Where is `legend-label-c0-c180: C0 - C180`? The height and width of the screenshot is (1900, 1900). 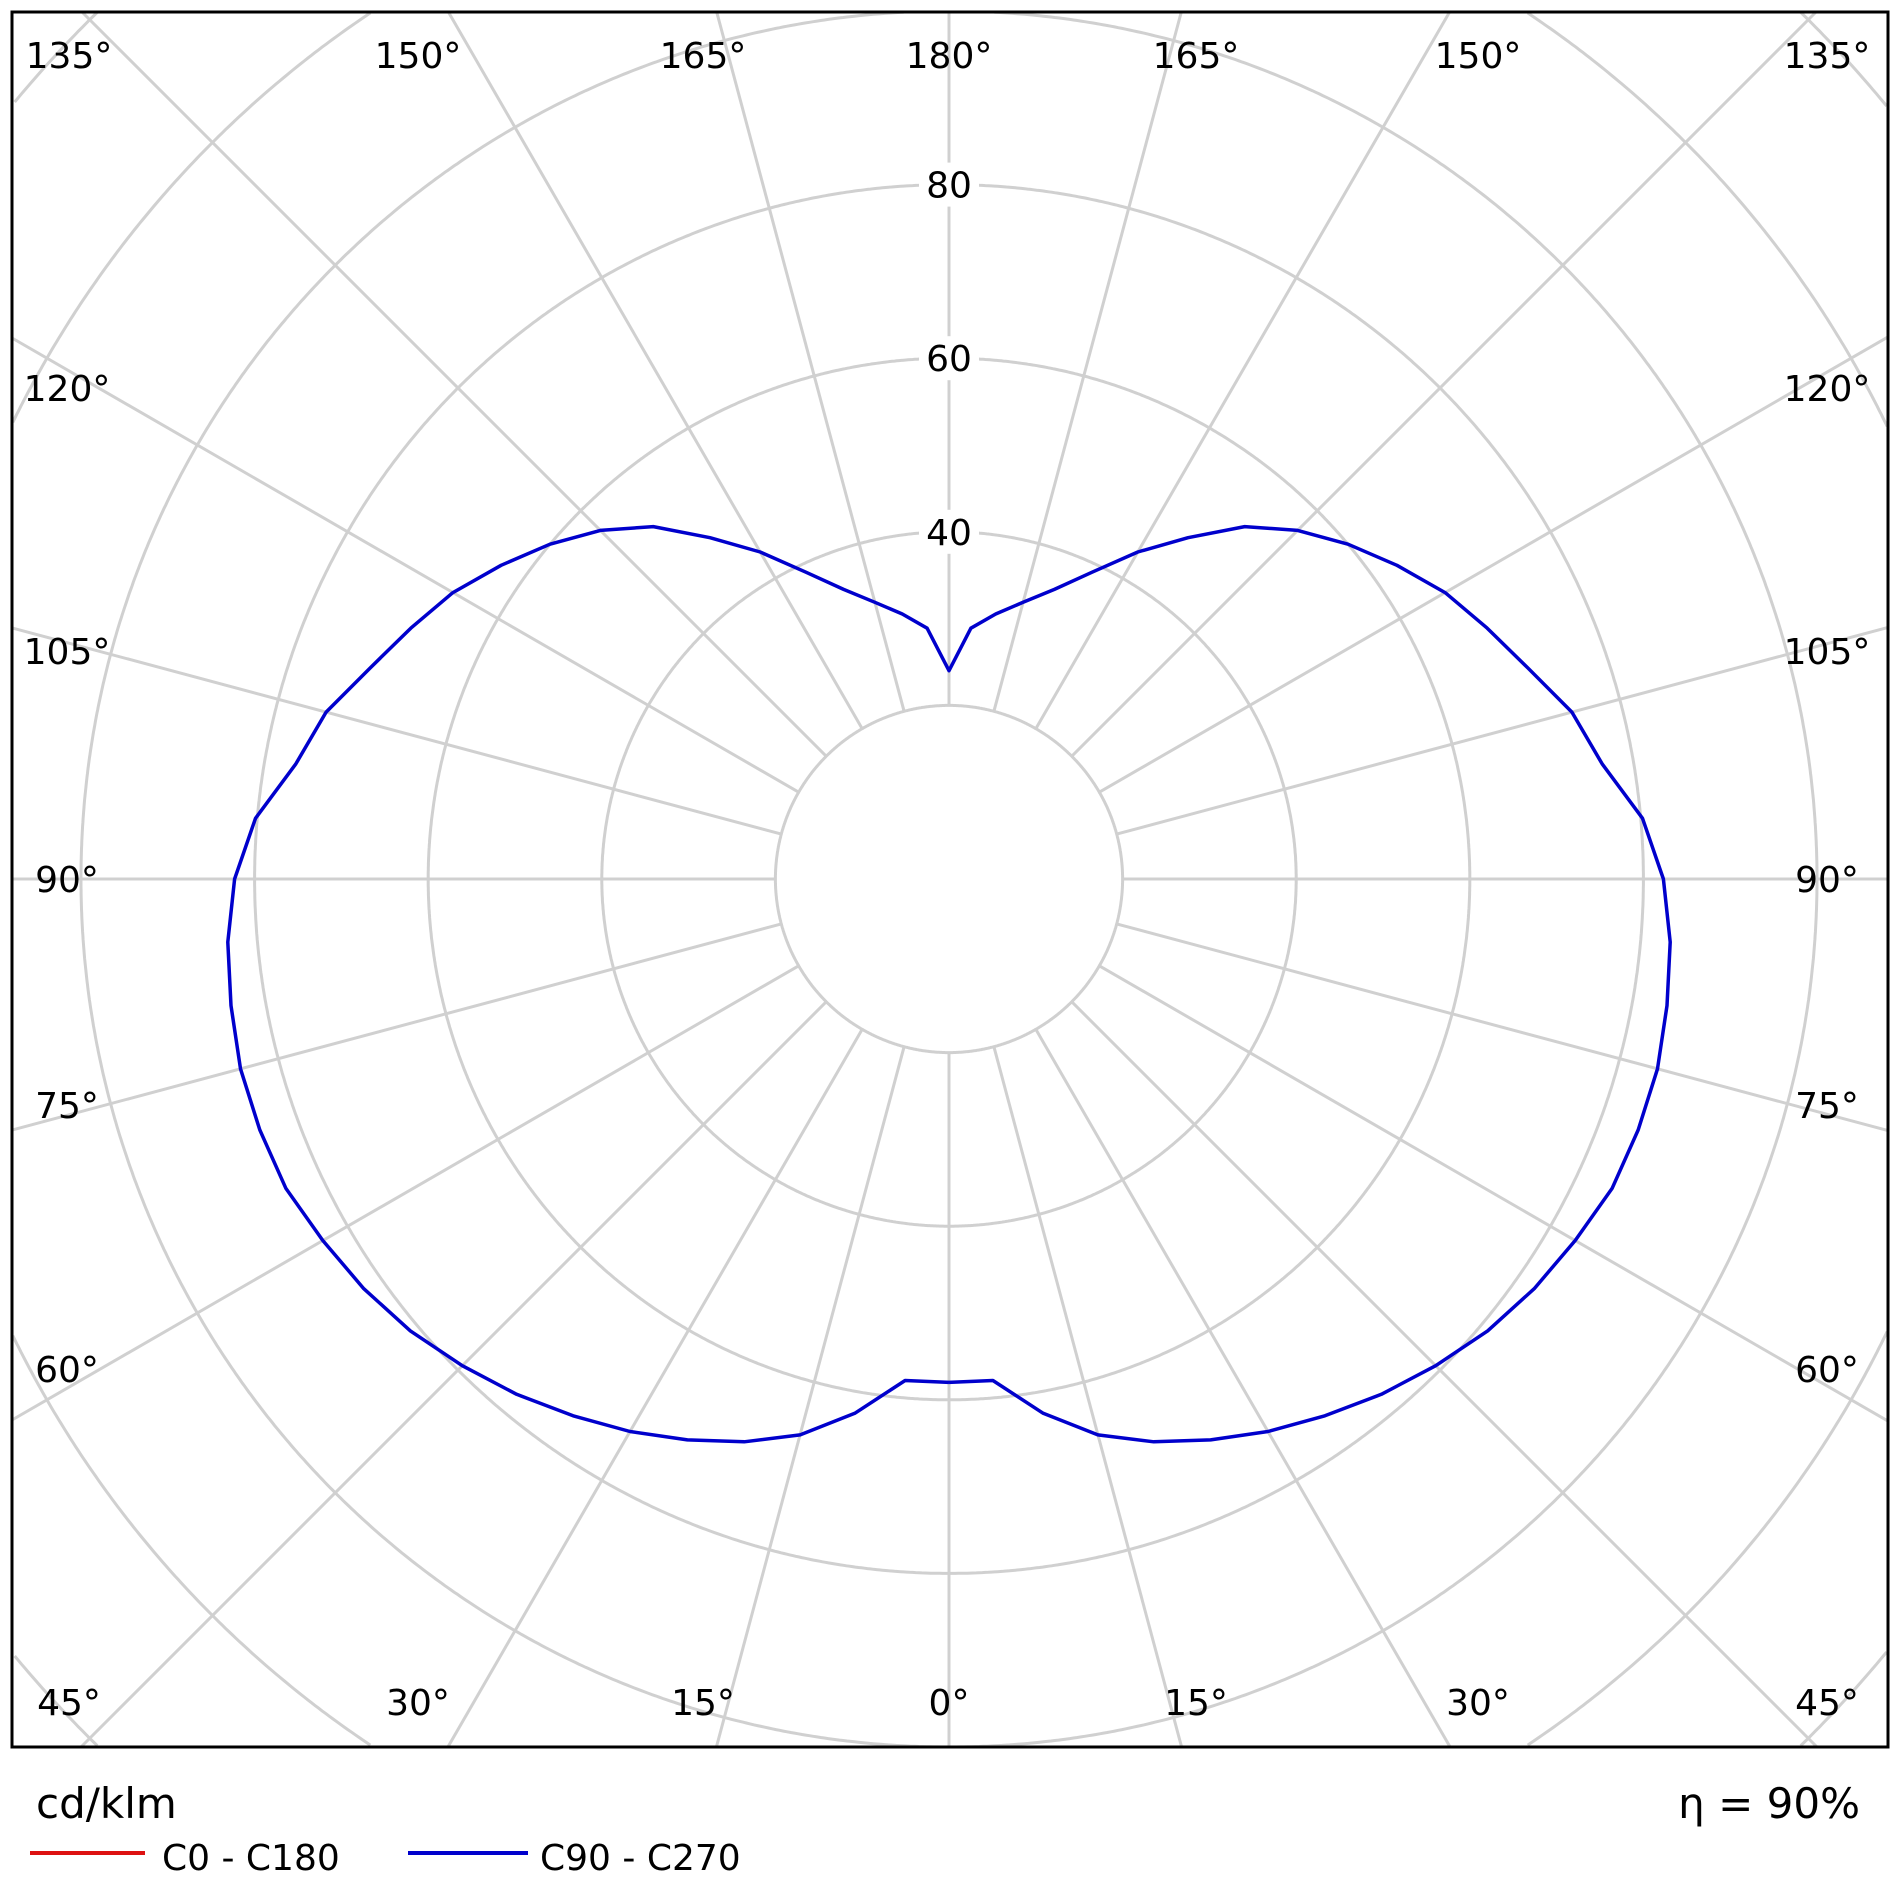
legend-label-c0-c180: C0 - C180 is located at coordinates (251, 1858).